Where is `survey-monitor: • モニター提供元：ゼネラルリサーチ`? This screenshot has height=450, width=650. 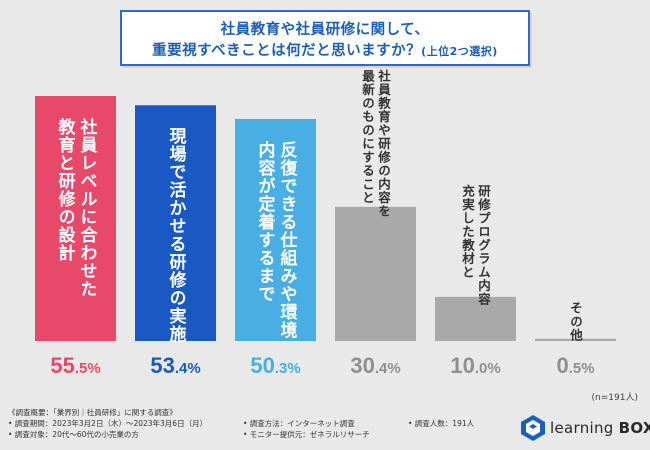
survey-monitor: • モニター提供元：ゼネラルリサーチ is located at coordinates (306, 434).